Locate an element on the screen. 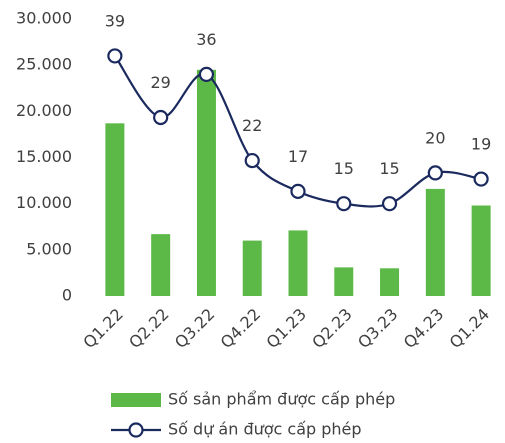 Image resolution: width=505 pixels, height=443 pixels. data-label: 19 is located at coordinates (481, 144).